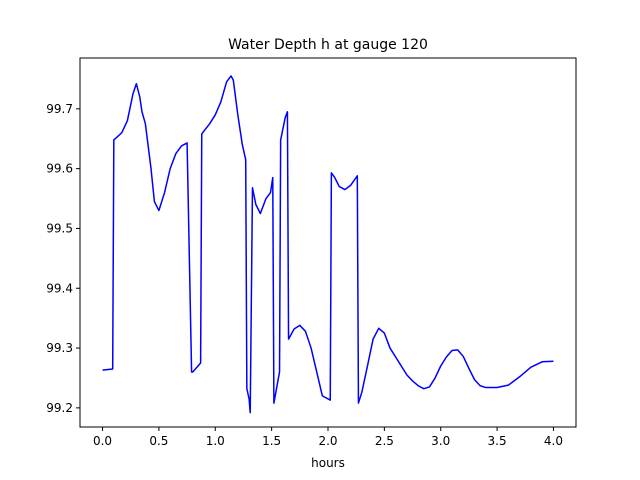 The image size is (640, 480). Describe the element at coordinates (59, 169) in the screenshot. I see `y-tick-label: 99.6` at that location.